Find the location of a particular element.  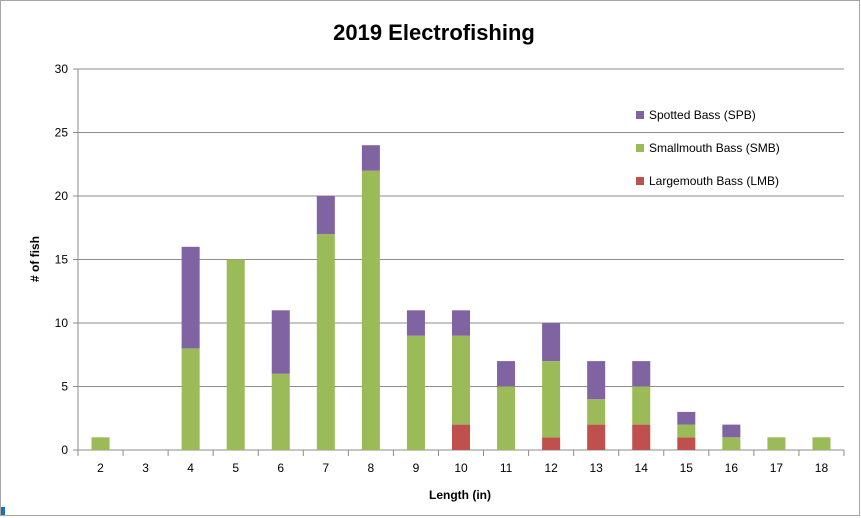

x-tick-label: 6 is located at coordinates (280, 468).